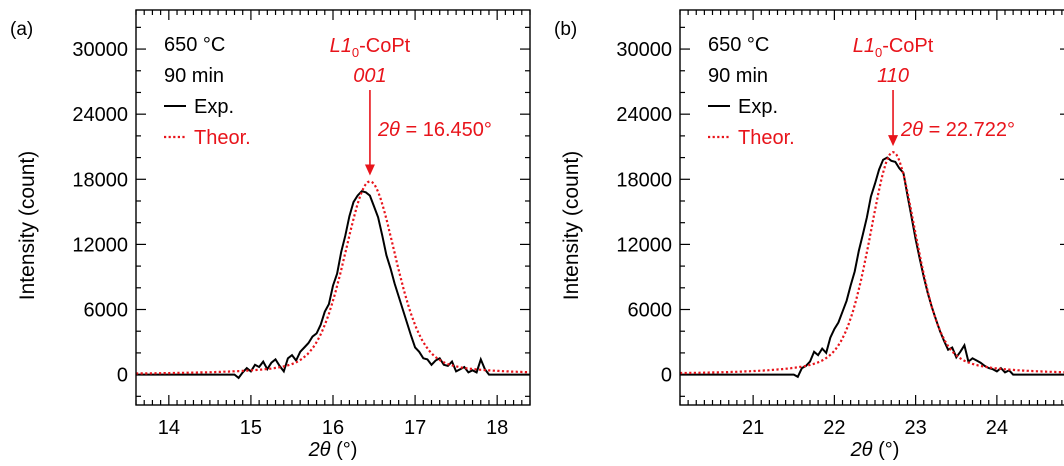 This screenshot has height=466, width=1064. Describe the element at coordinates (333, 428) in the screenshot. I see `x-tick-label: 16` at that location.